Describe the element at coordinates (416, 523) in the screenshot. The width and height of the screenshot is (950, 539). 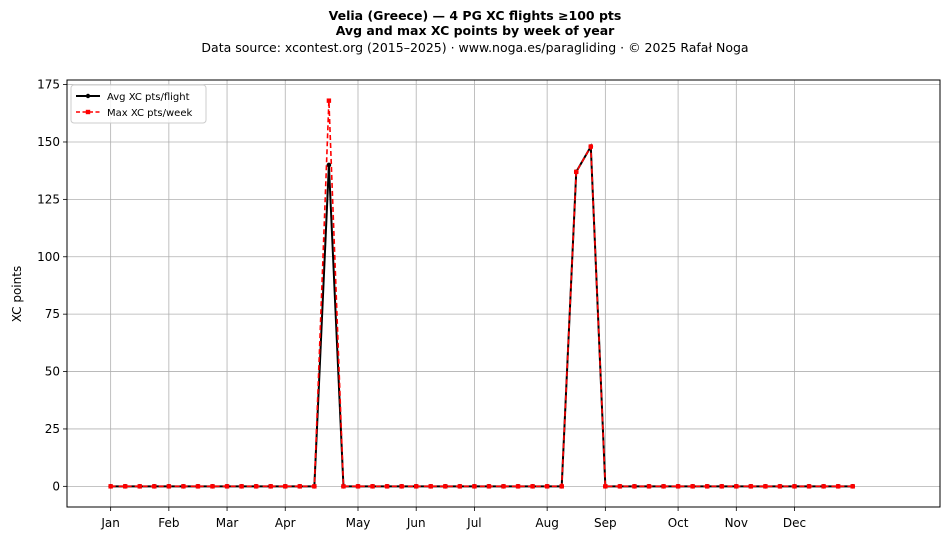
I see `x-tick-label: Jun` at that location.